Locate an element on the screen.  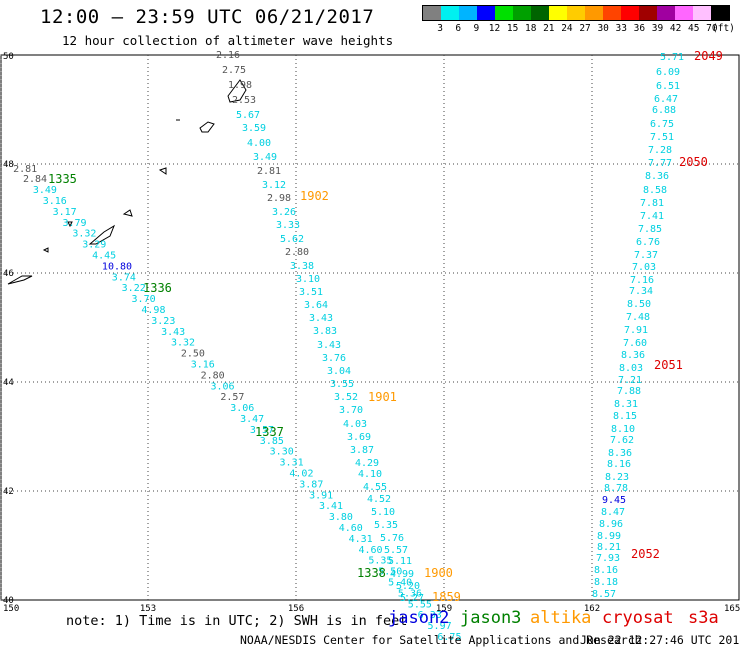
wave-height-value: 3.41 is located at coordinates (331, 506).